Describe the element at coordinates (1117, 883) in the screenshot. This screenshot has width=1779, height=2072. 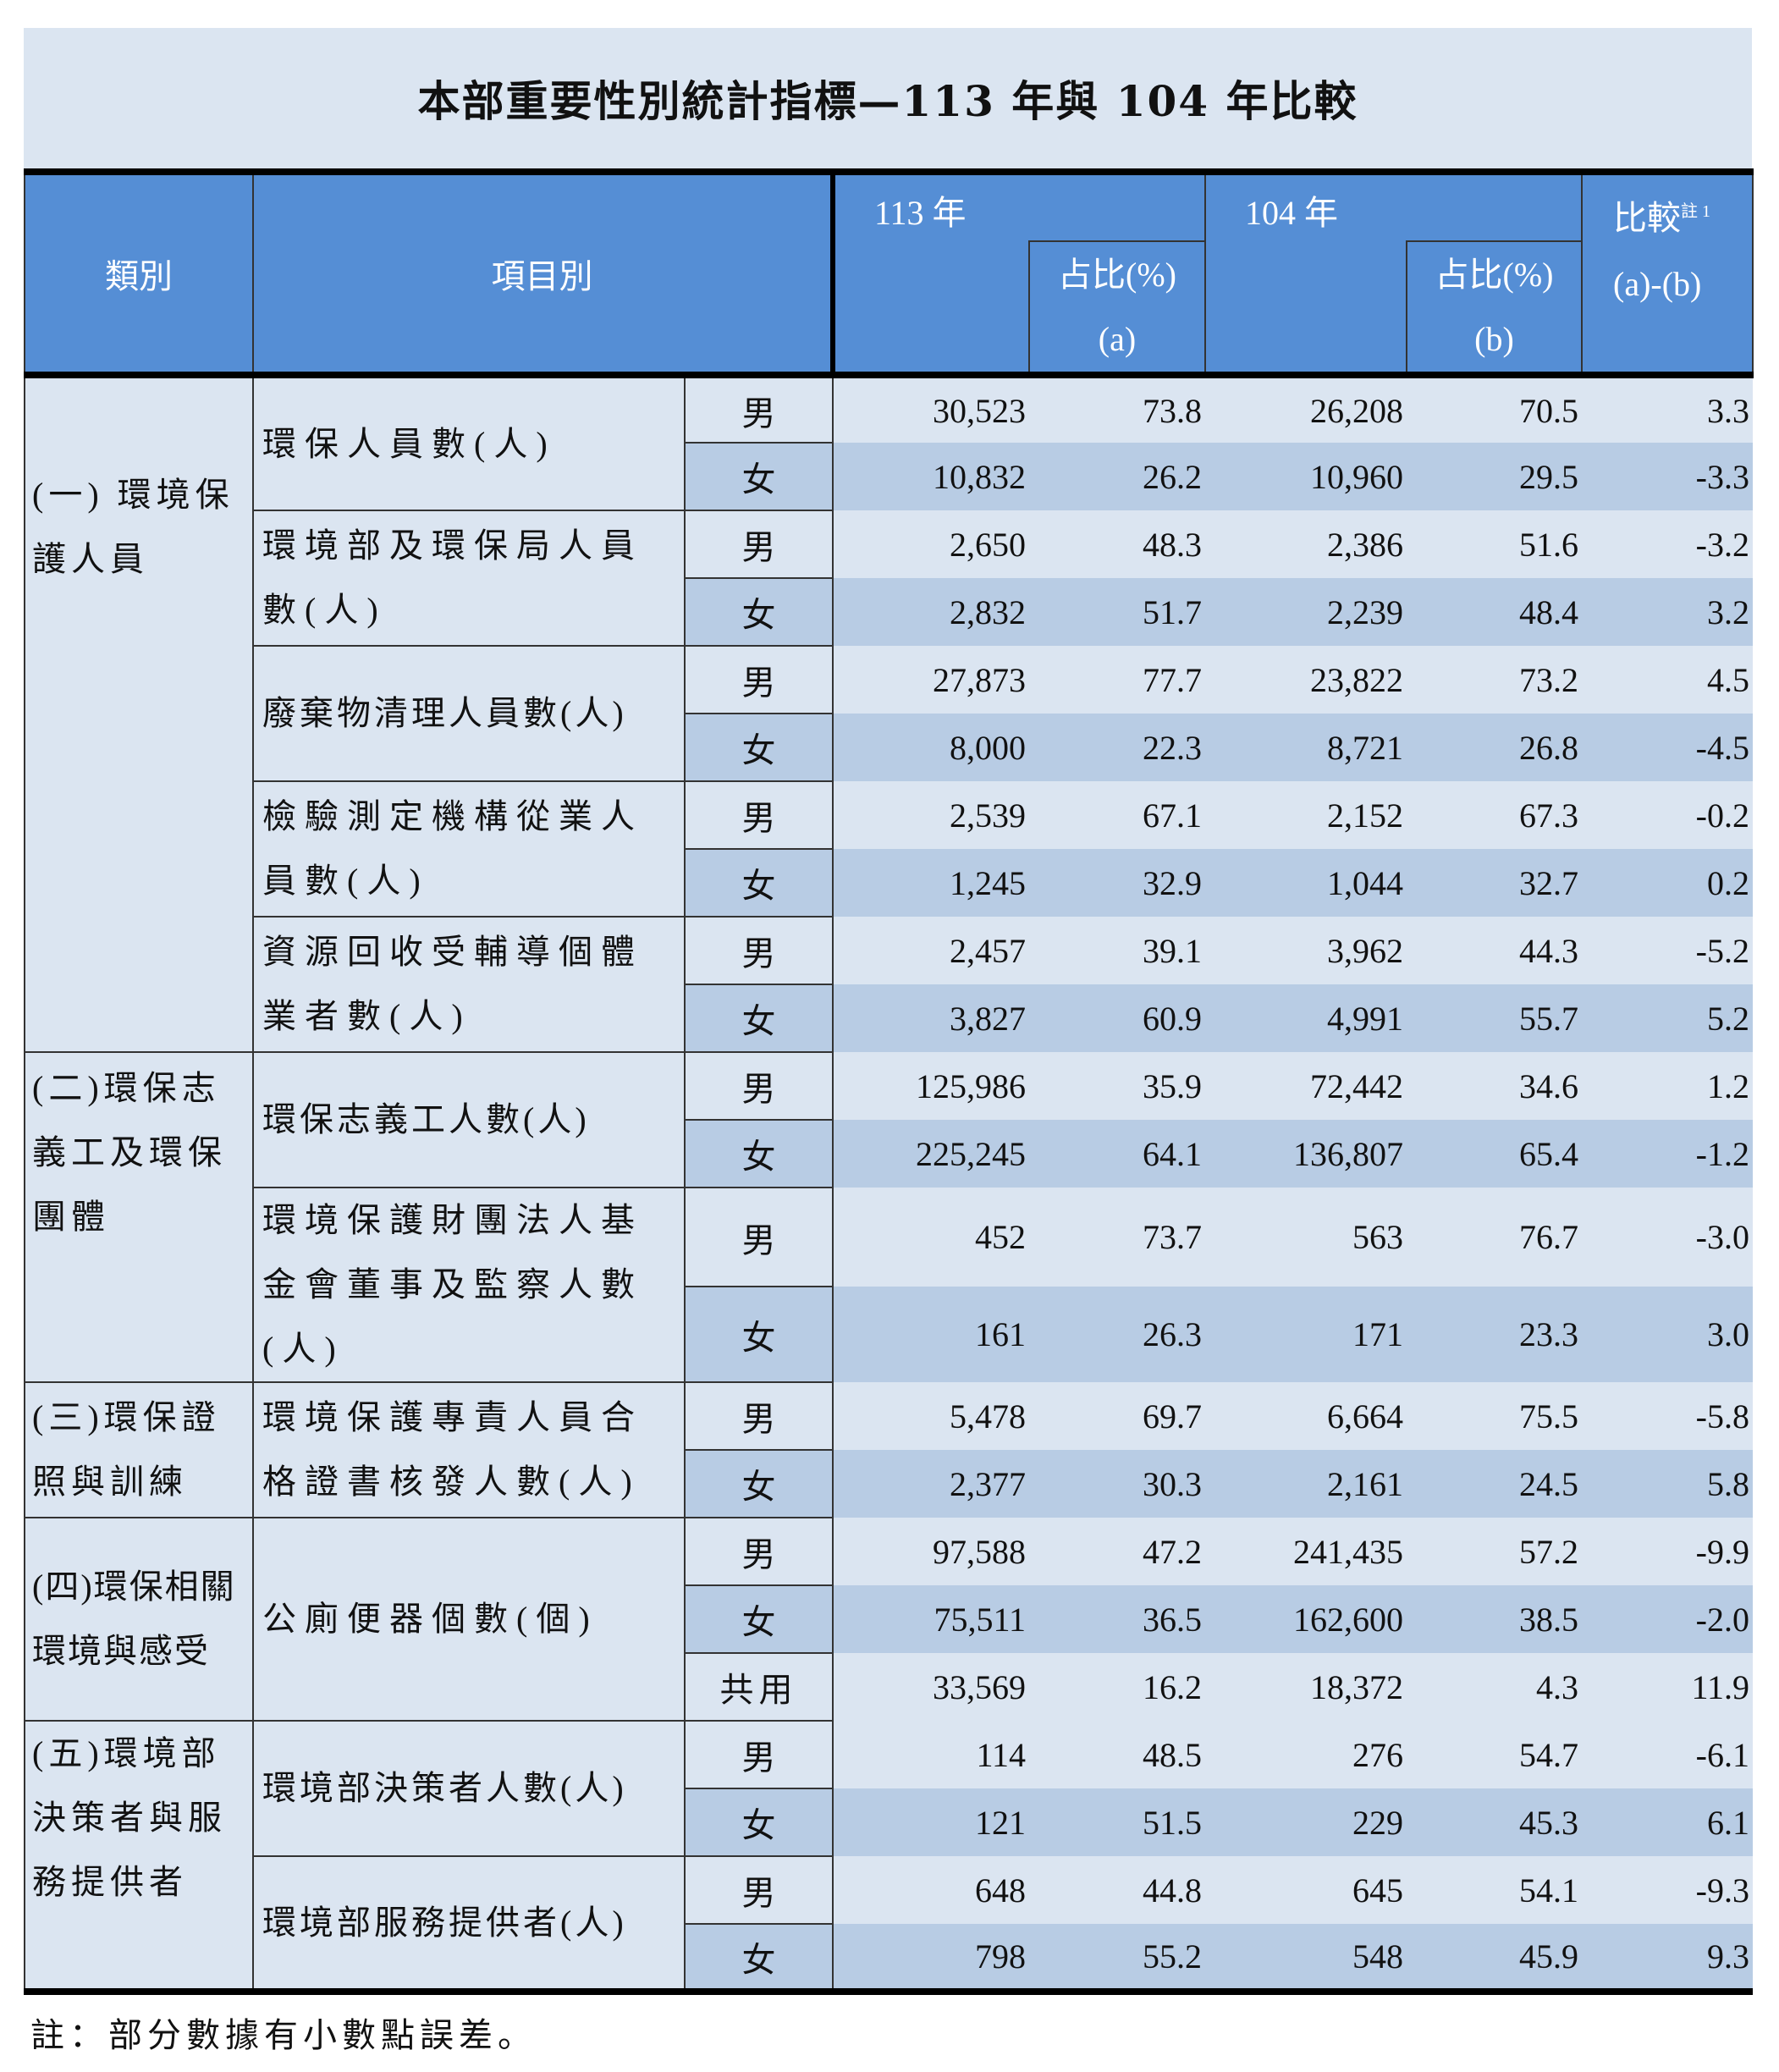
I see `pct-113: 32.9` at that location.